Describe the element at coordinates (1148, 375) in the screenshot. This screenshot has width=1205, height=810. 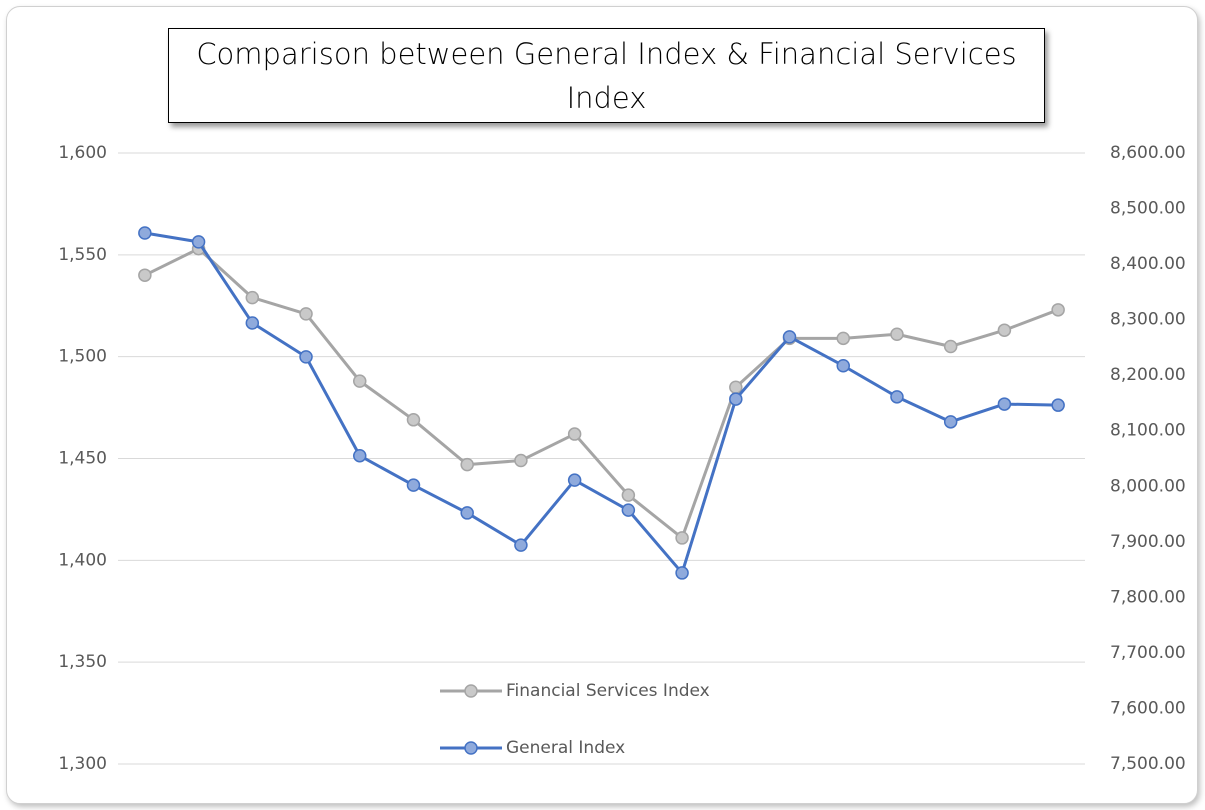
I see `y2-tick-label: 8,200.00` at that location.